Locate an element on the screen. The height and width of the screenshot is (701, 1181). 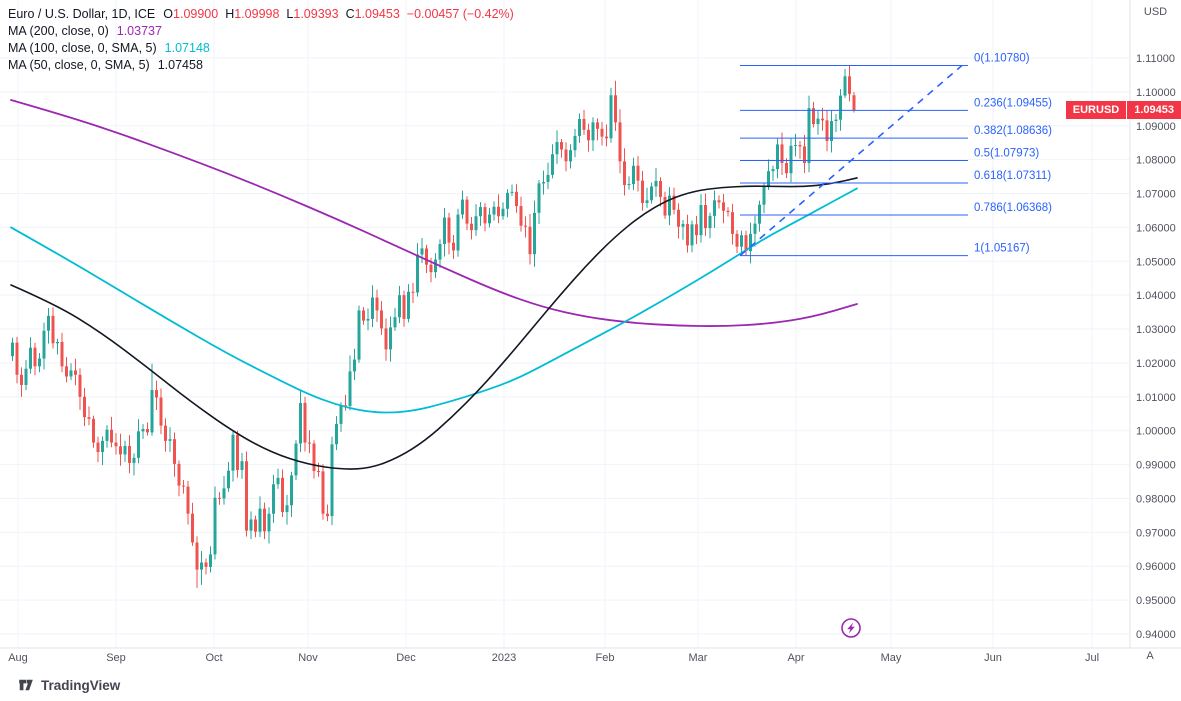
axis-currency-label: USD is located at coordinates (1155, 12).